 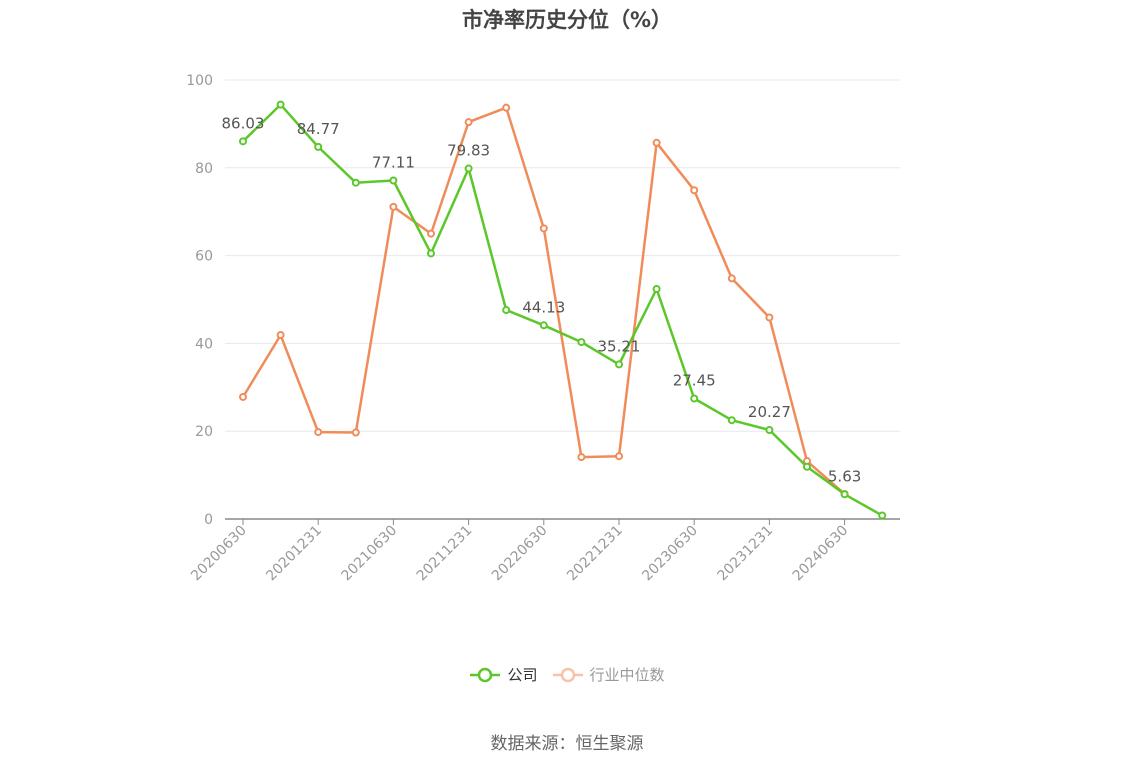 I want to click on y-tick-label: 80, so click(x=204, y=169).